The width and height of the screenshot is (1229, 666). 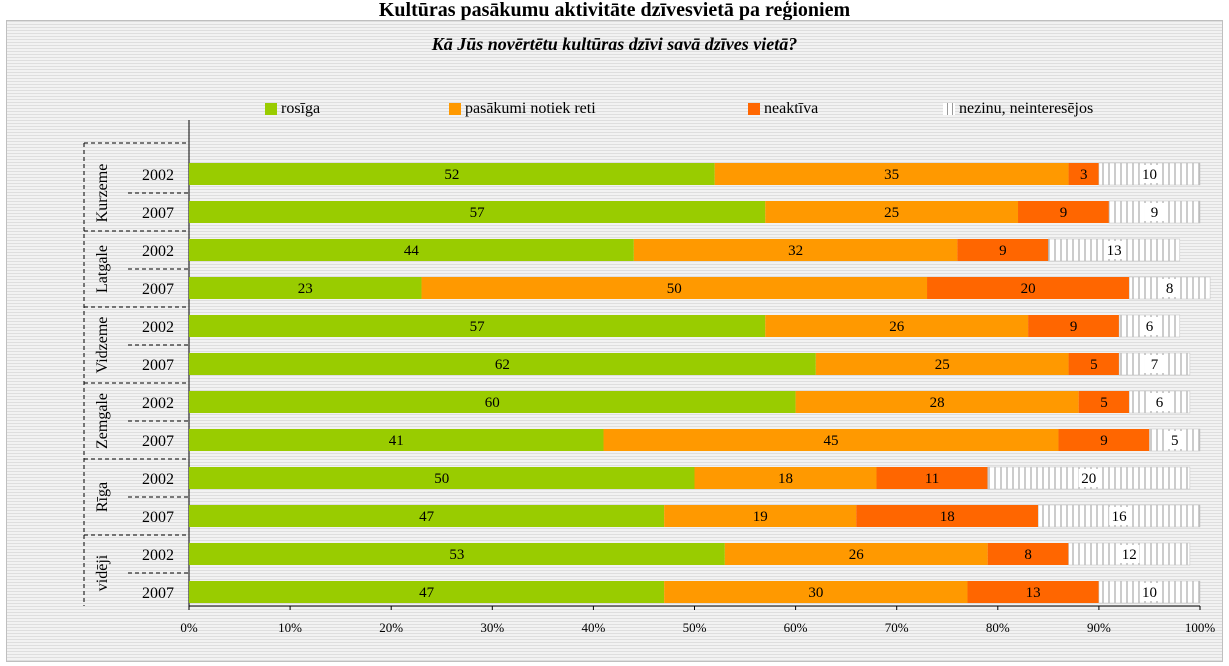 I want to click on legend-label: neaktīva, so click(x=791, y=108).